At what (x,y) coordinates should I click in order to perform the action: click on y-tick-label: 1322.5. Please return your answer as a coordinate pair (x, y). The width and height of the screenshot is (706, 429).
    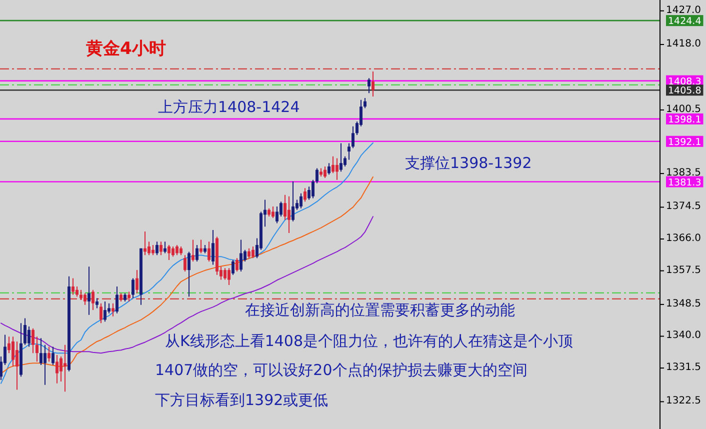
    Looking at the image, I should click on (683, 401).